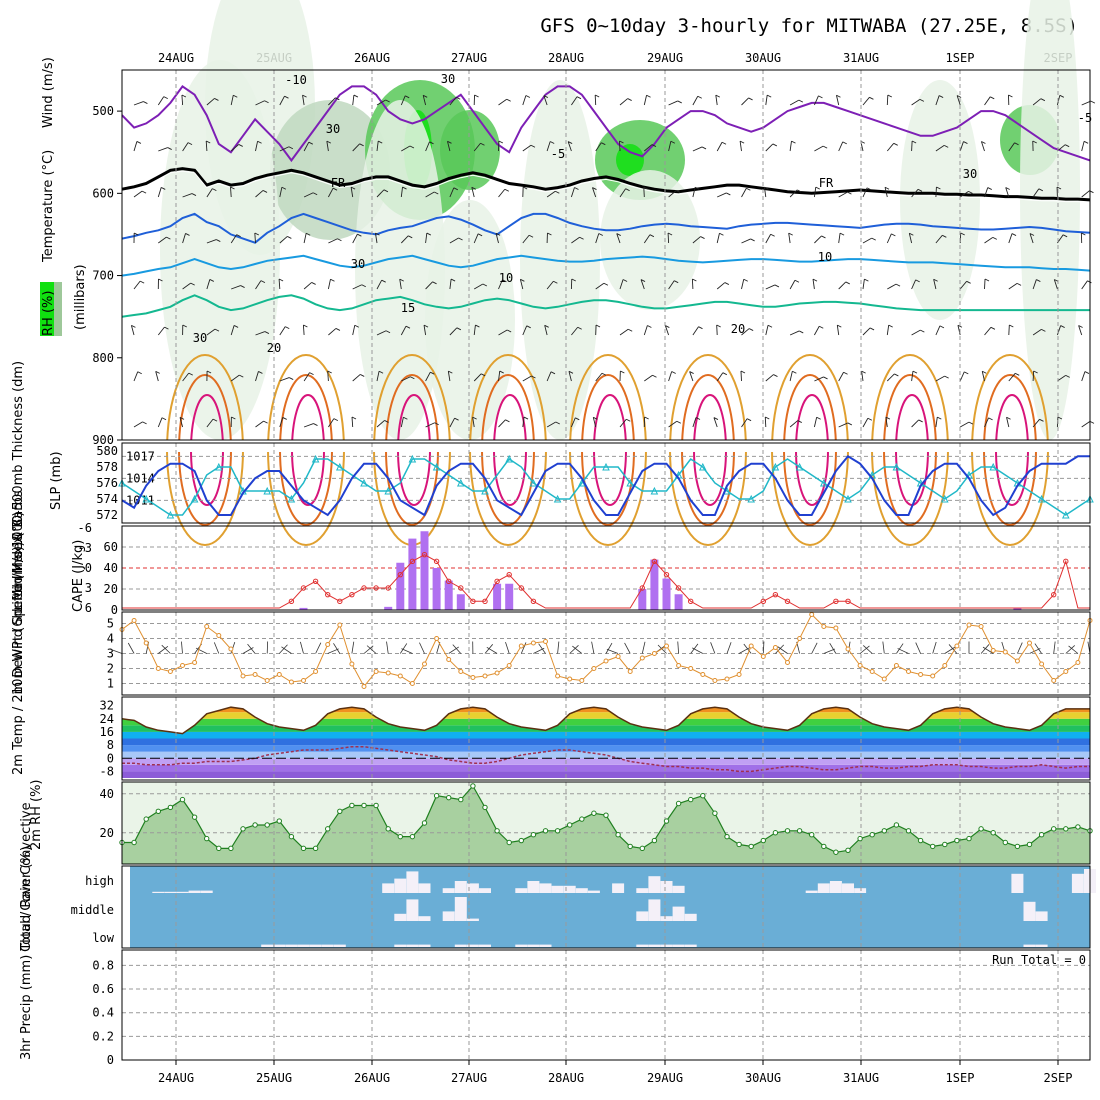 This screenshot has width=1100, height=1100. I want to click on dewpt2m-line, so click(606, 759).